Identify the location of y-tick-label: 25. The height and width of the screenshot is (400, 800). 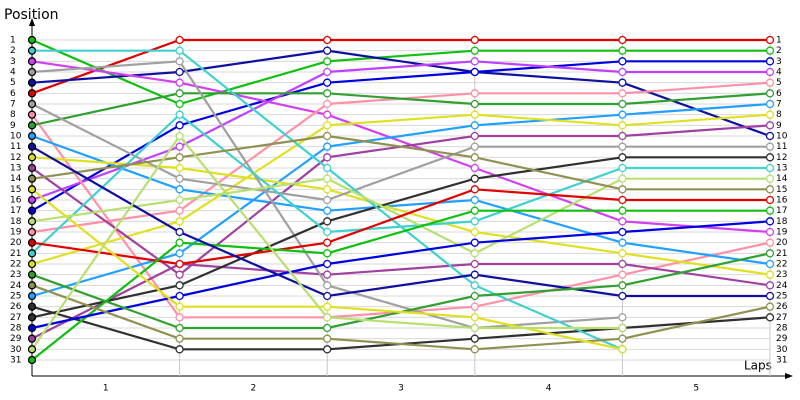
(15, 297).